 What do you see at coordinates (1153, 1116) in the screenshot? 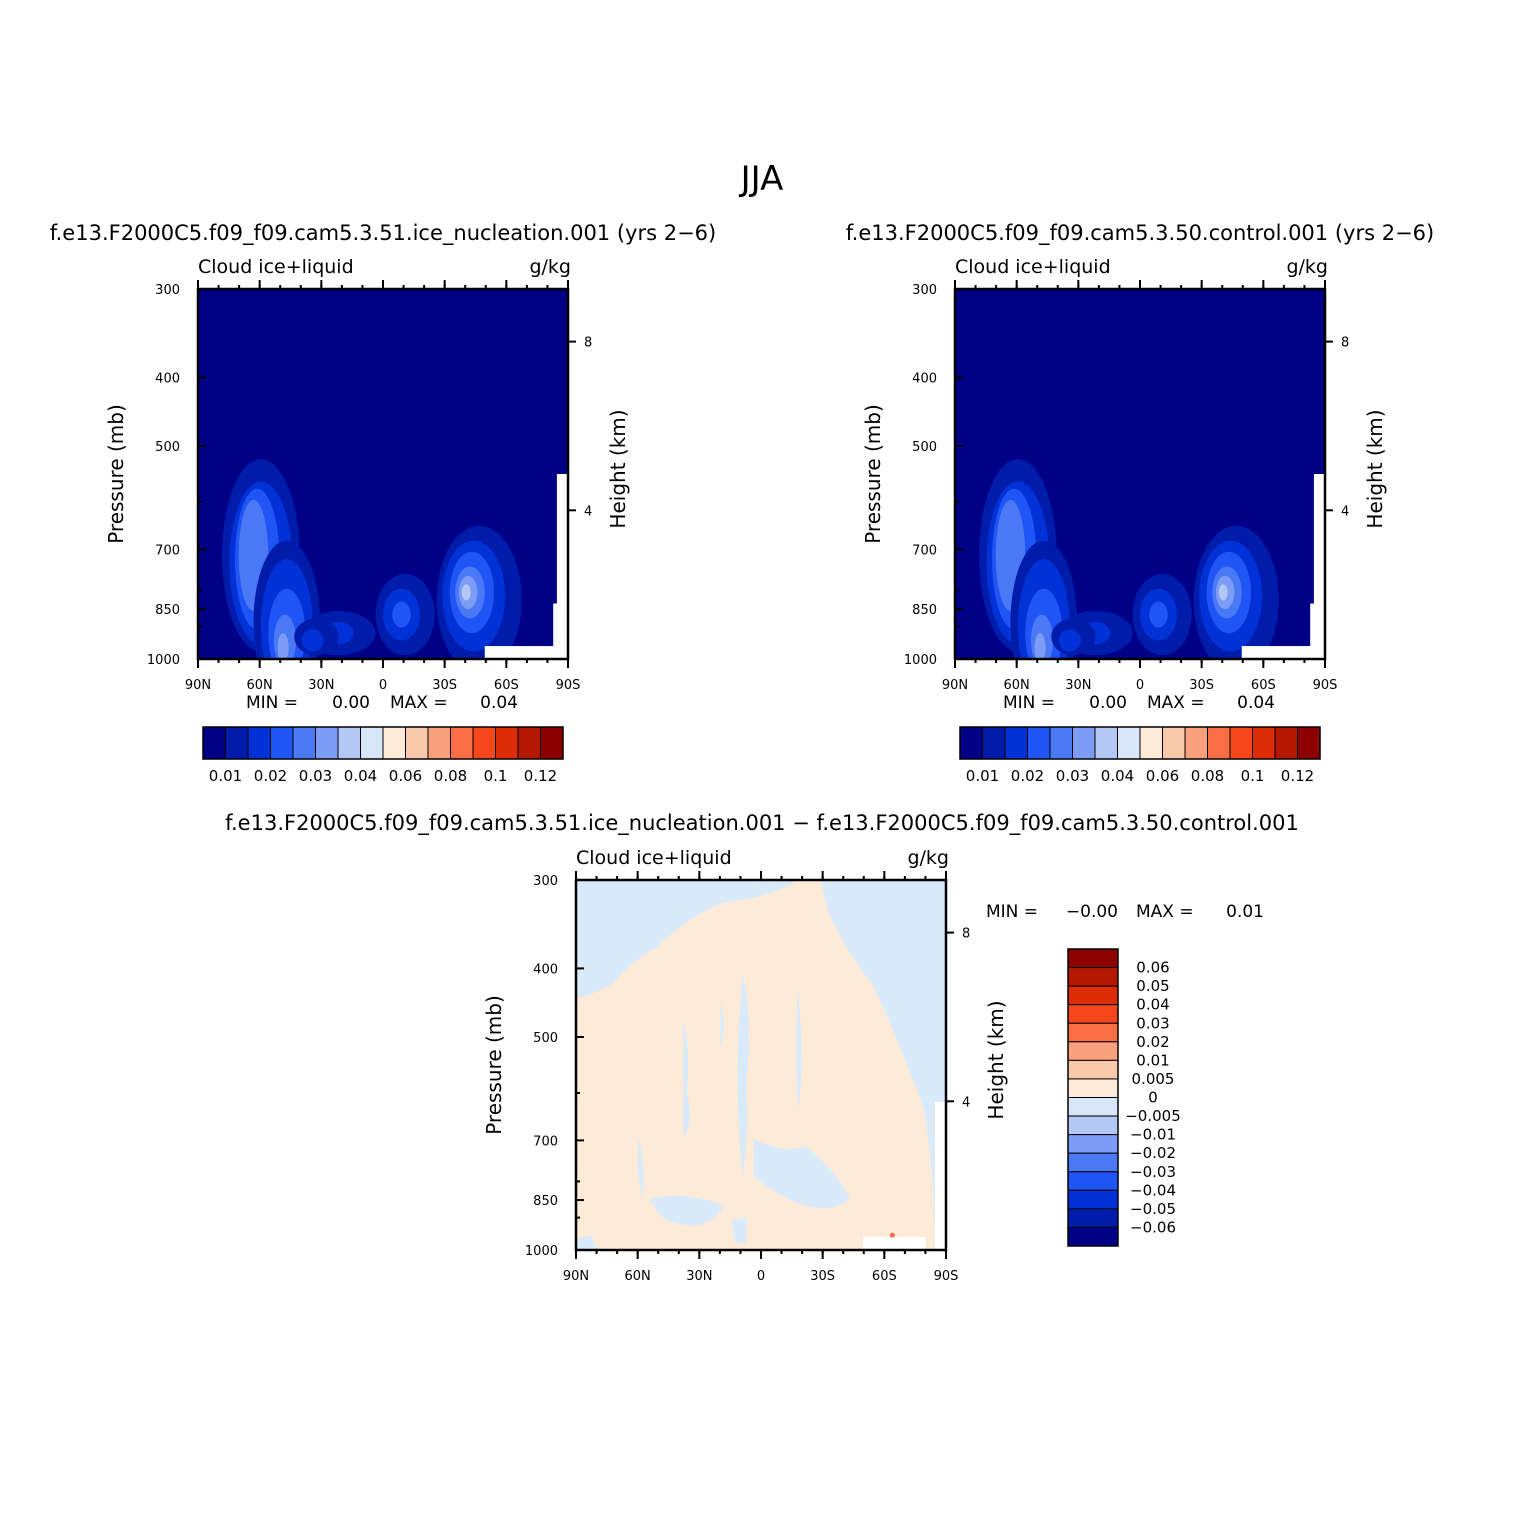
I see `colorbar-label: −0.005` at bounding box center [1153, 1116].